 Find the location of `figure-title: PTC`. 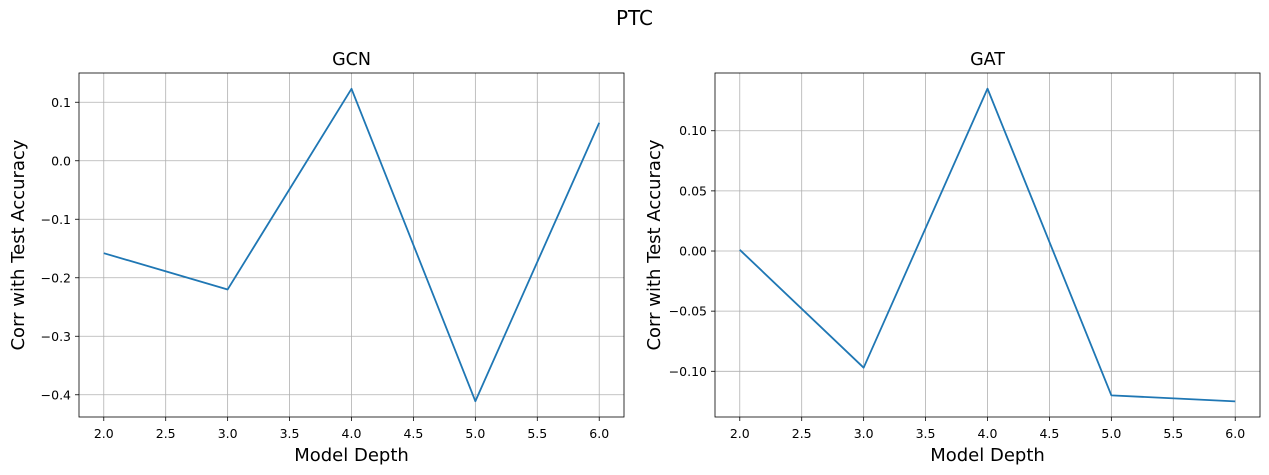

figure-title: PTC is located at coordinates (634, 18).